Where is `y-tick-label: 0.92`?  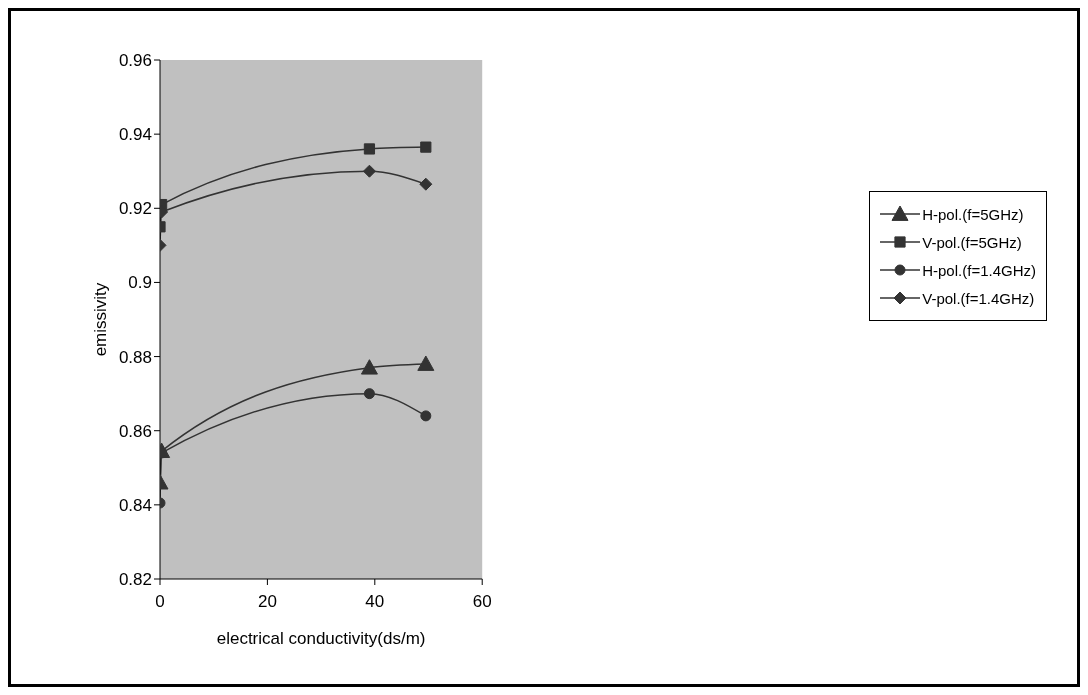 y-tick-label: 0.92 is located at coordinates (135, 209).